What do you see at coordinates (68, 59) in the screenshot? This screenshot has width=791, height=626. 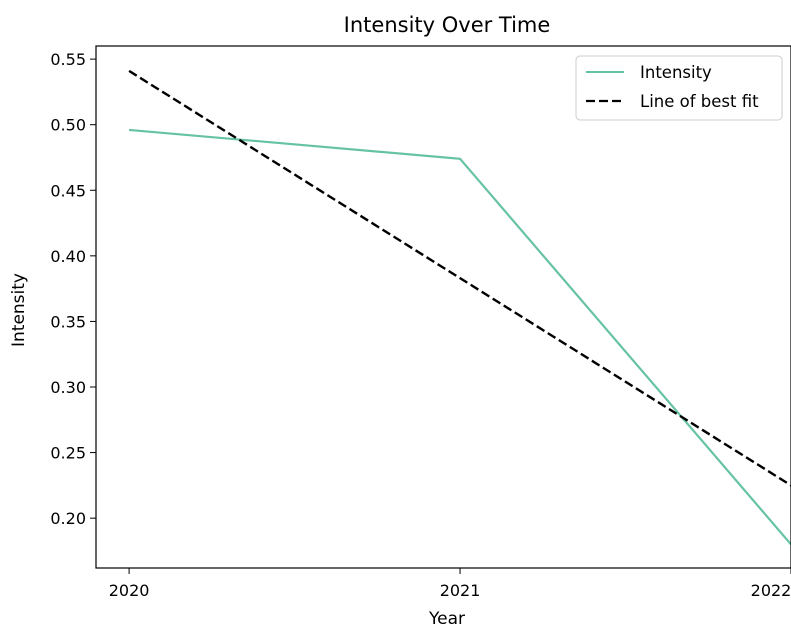 I see `y-tick-label: 0.55` at bounding box center [68, 59].